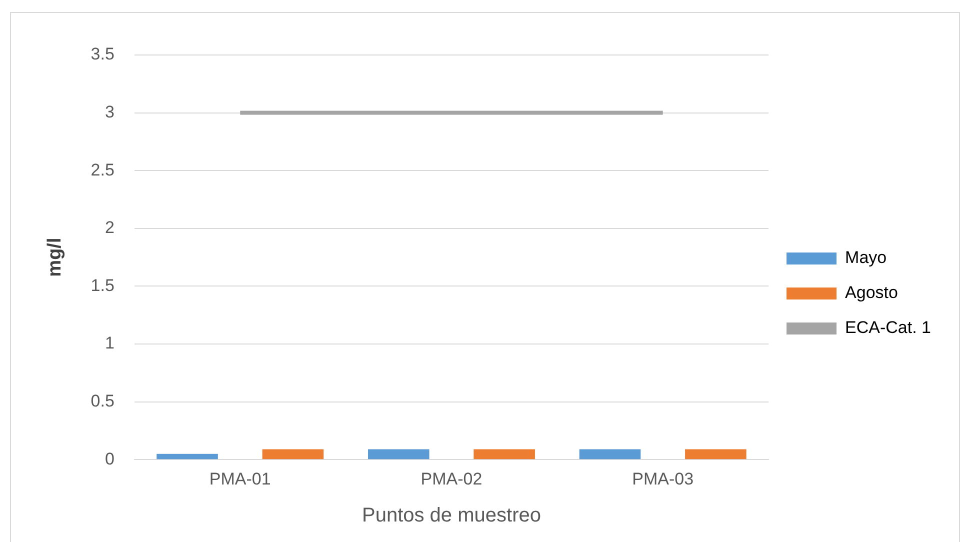 The image size is (961, 542). Describe the element at coordinates (871, 292) in the screenshot. I see `legend-label: Agosto` at that location.